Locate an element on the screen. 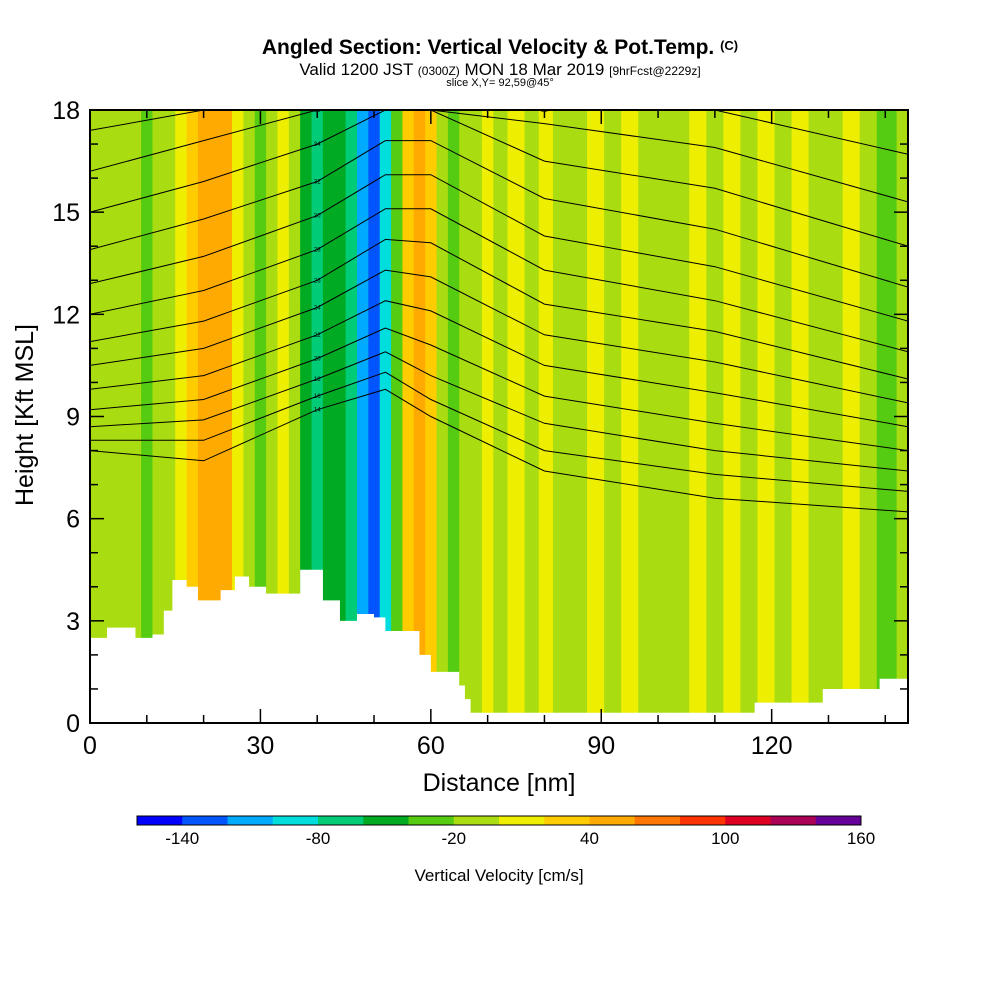 Image resolution: width=1000 pixels, height=1000 pixels. slice-label: slice X,Y= 92,59@45° is located at coordinates (500, 83).